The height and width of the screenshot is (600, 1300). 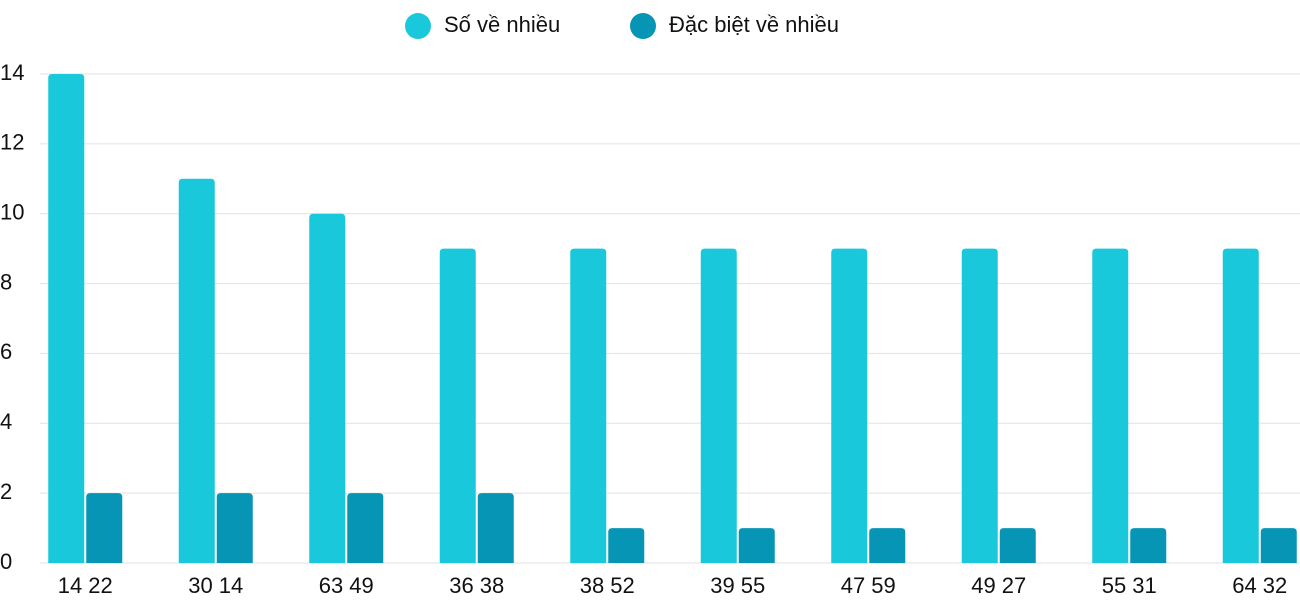 What do you see at coordinates (346, 585) in the screenshot?
I see `x-tick-label: 63 49` at bounding box center [346, 585].